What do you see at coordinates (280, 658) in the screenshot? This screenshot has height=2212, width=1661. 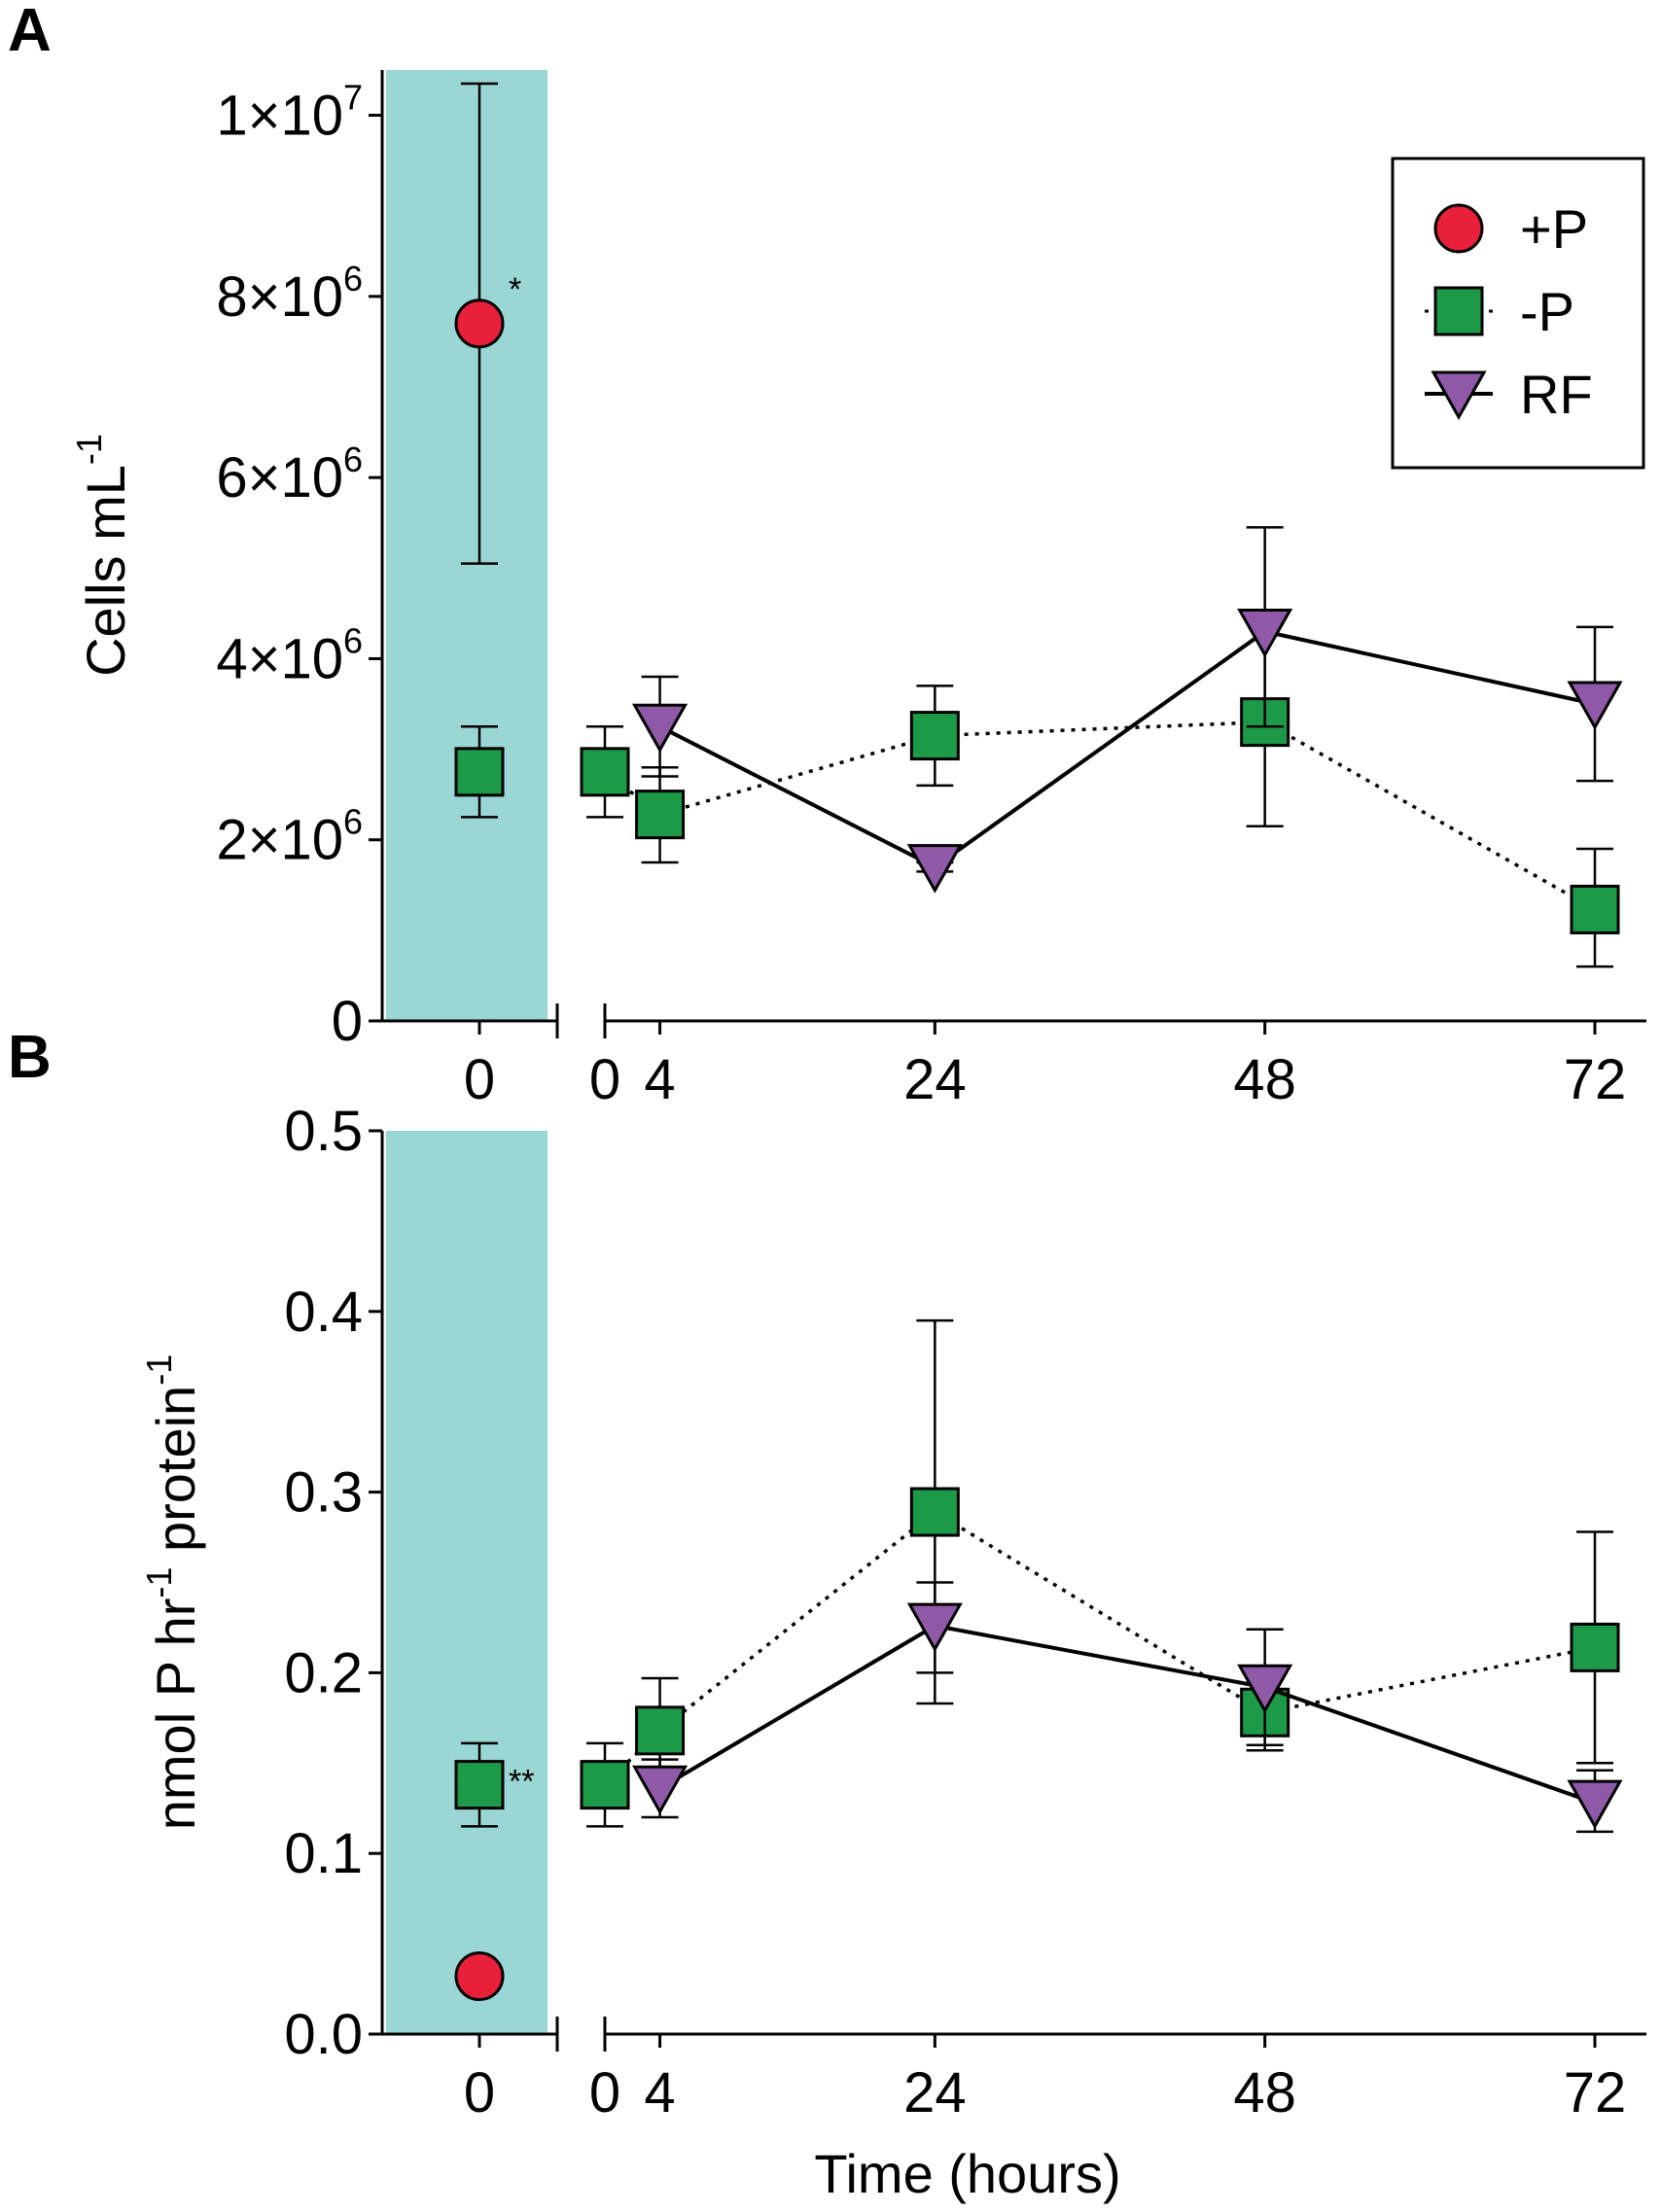 I see `y-tick-label-base: 4×10` at bounding box center [280, 658].